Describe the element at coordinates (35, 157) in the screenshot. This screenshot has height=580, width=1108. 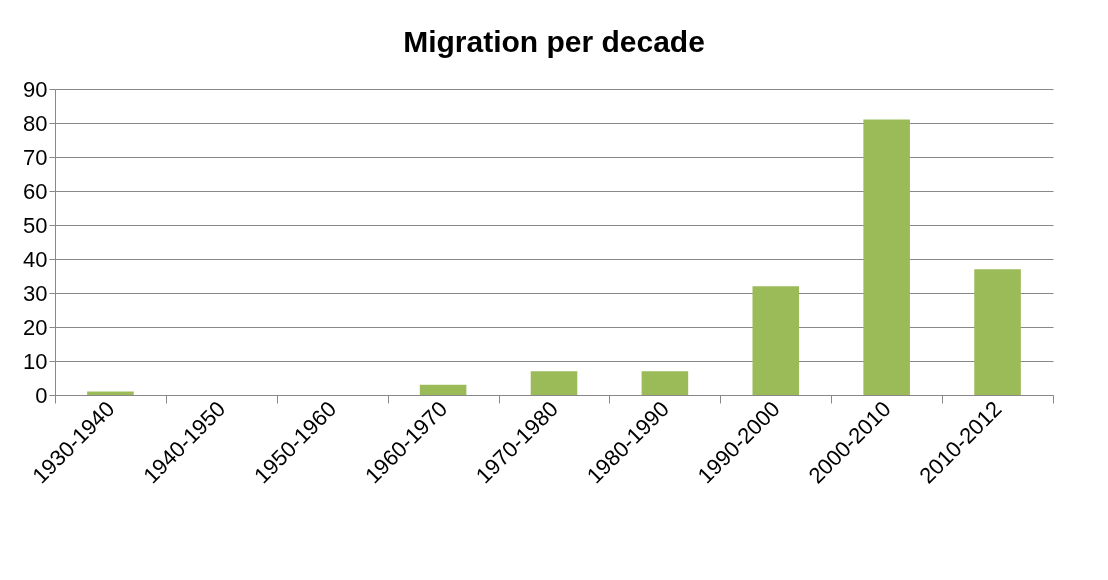
I see `y-tick-label: 70` at that location.